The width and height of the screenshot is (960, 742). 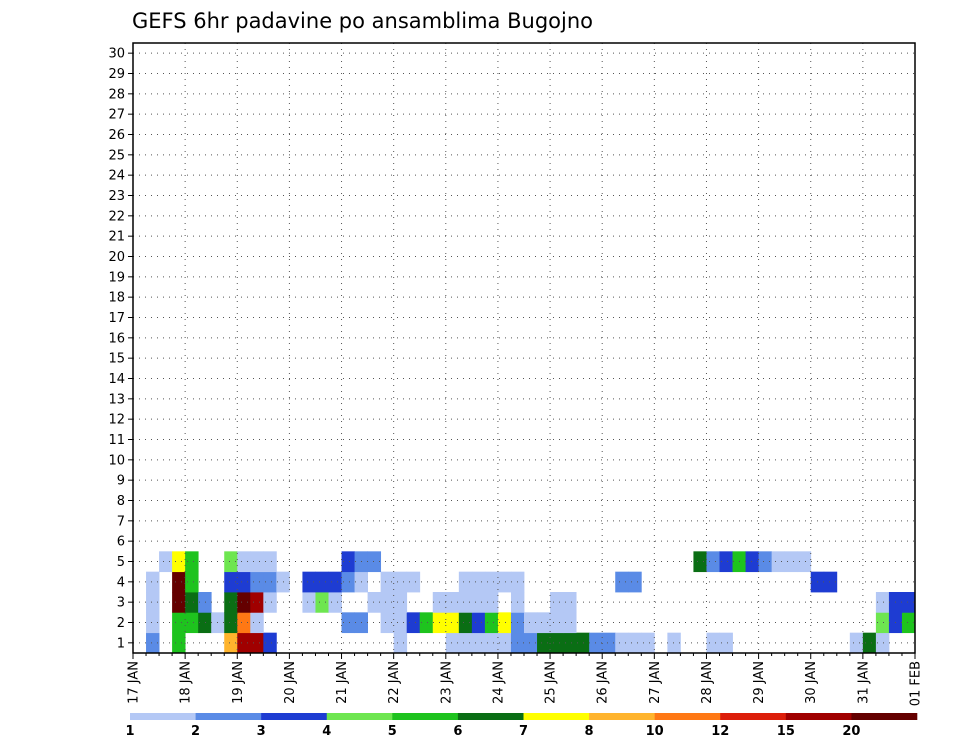 What do you see at coordinates (707, 682) in the screenshot?
I see `x-tick-label: 28 JAN` at bounding box center [707, 682].